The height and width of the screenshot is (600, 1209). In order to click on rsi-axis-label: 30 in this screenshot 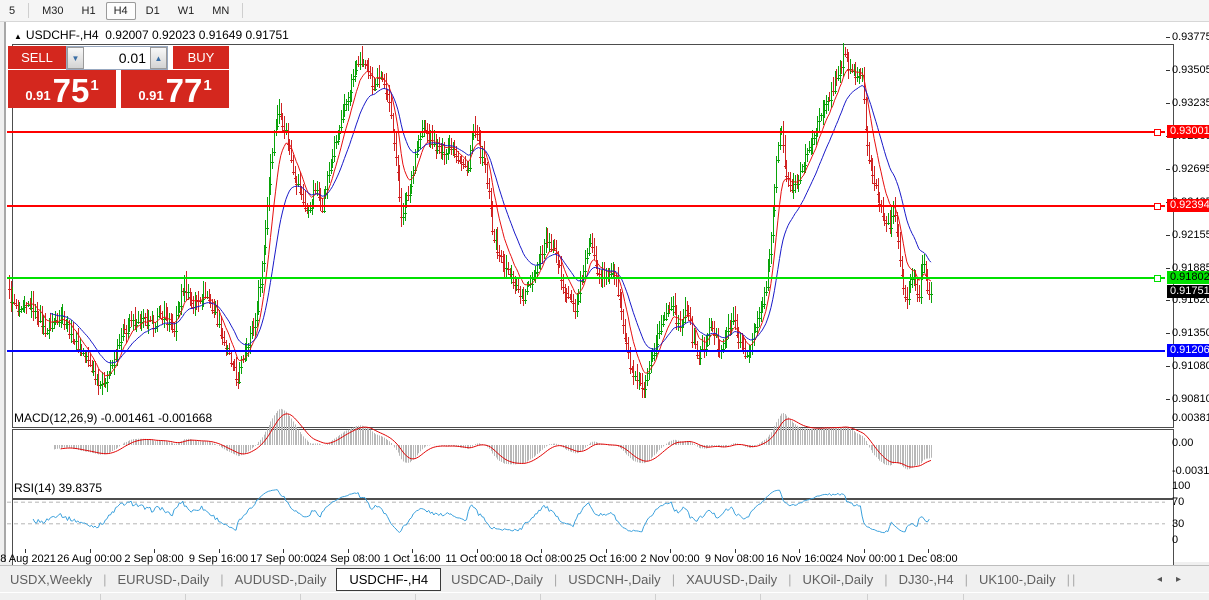, I will do `click(1178, 524)`.